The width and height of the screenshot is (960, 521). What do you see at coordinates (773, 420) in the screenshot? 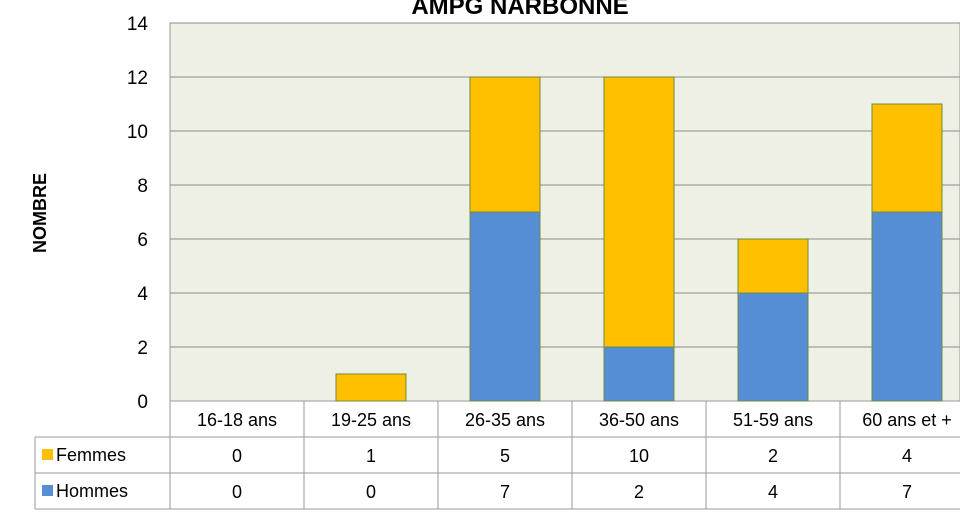
I see `x-tick-label: 51-59 ans` at bounding box center [773, 420].